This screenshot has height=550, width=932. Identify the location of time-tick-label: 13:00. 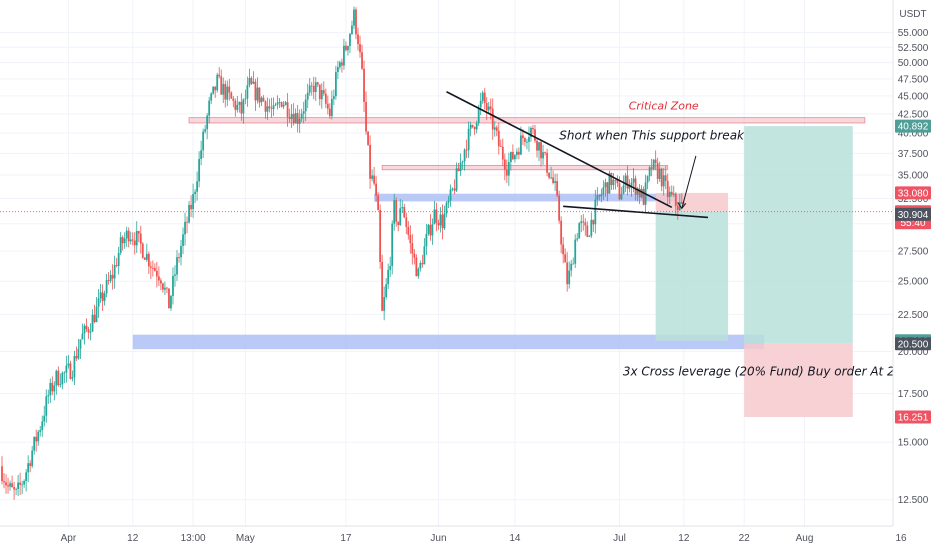
(193, 538).